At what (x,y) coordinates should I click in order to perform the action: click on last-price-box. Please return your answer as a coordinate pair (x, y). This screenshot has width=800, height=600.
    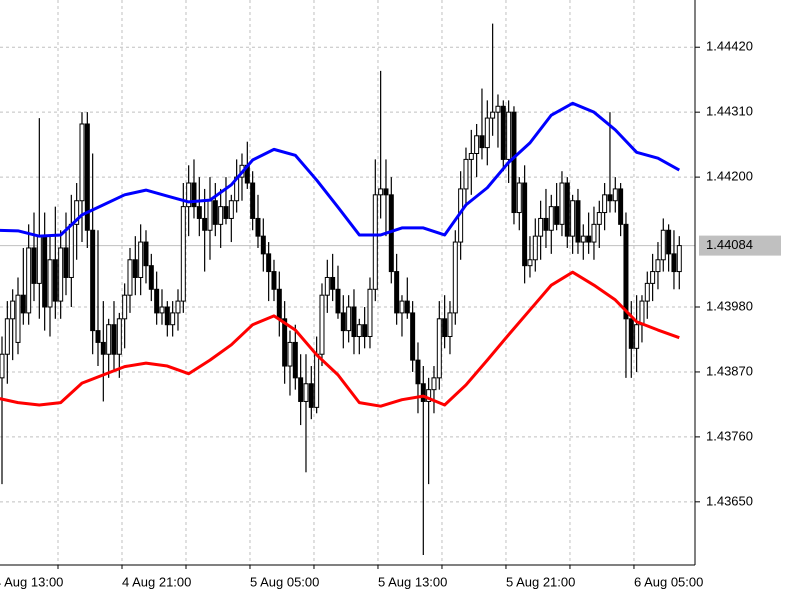
    Looking at the image, I should click on (740, 245).